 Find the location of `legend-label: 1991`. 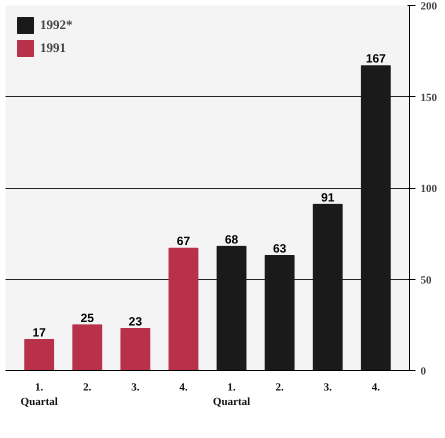

legend-label: 1991 is located at coordinates (53, 48).